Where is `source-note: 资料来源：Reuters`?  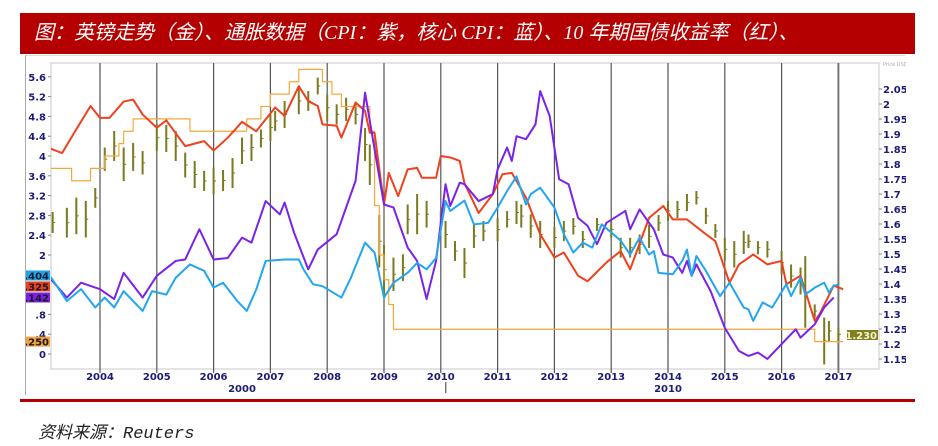
source-note: 资料来源：Reuters is located at coordinates (116, 431).